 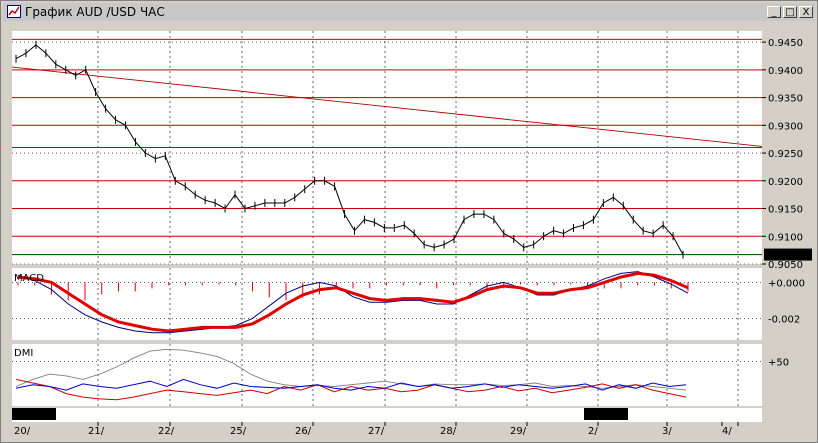 I want to click on current-price-badge, so click(x=788, y=254).